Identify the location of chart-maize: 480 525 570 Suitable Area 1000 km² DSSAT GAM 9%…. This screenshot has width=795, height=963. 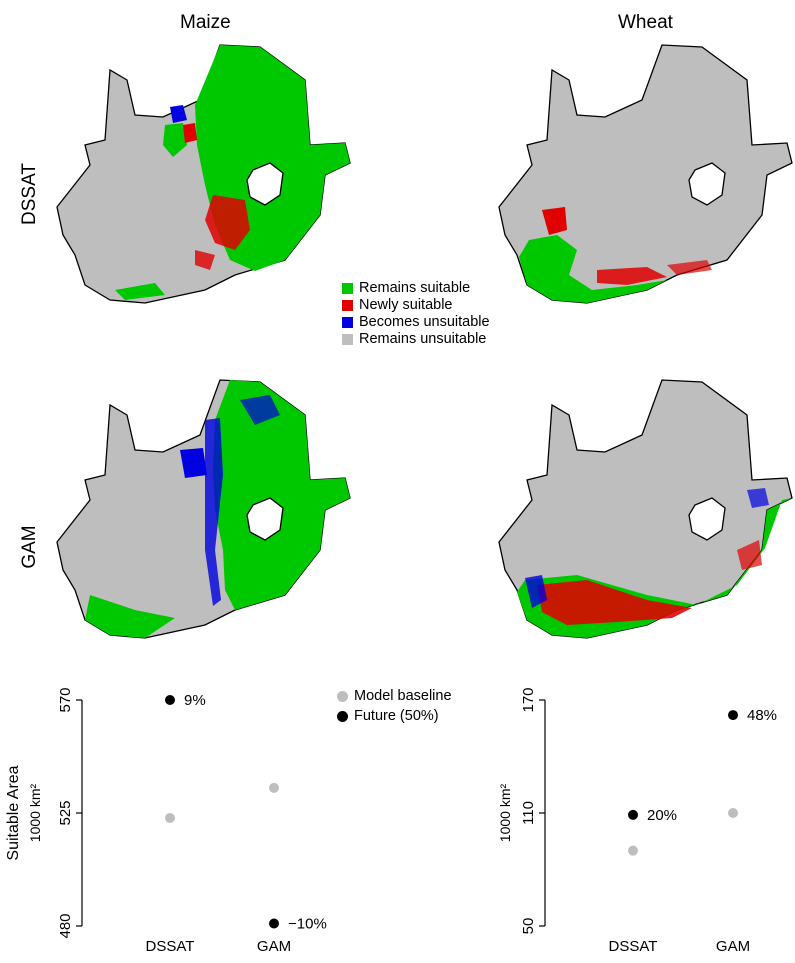
(166, 821).